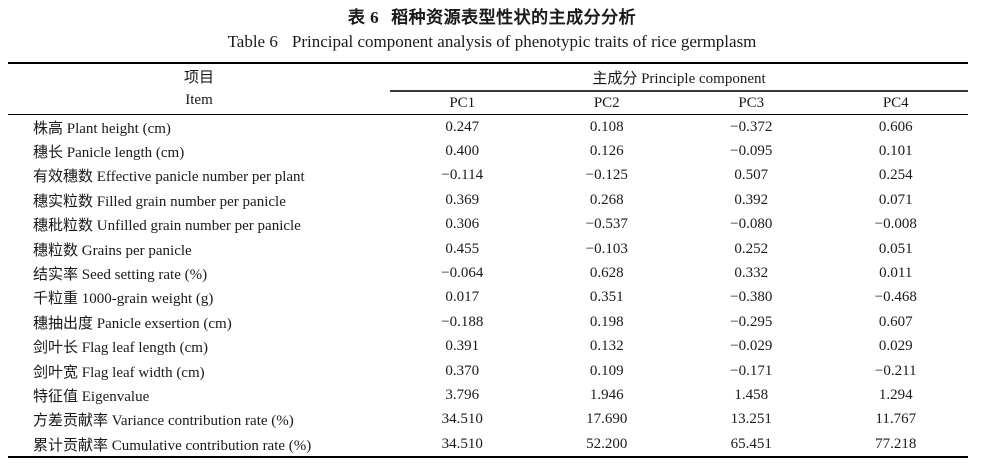 This screenshot has width=984, height=466. What do you see at coordinates (606, 370) in the screenshot?
I see `cell-value: 0.109` at bounding box center [606, 370].